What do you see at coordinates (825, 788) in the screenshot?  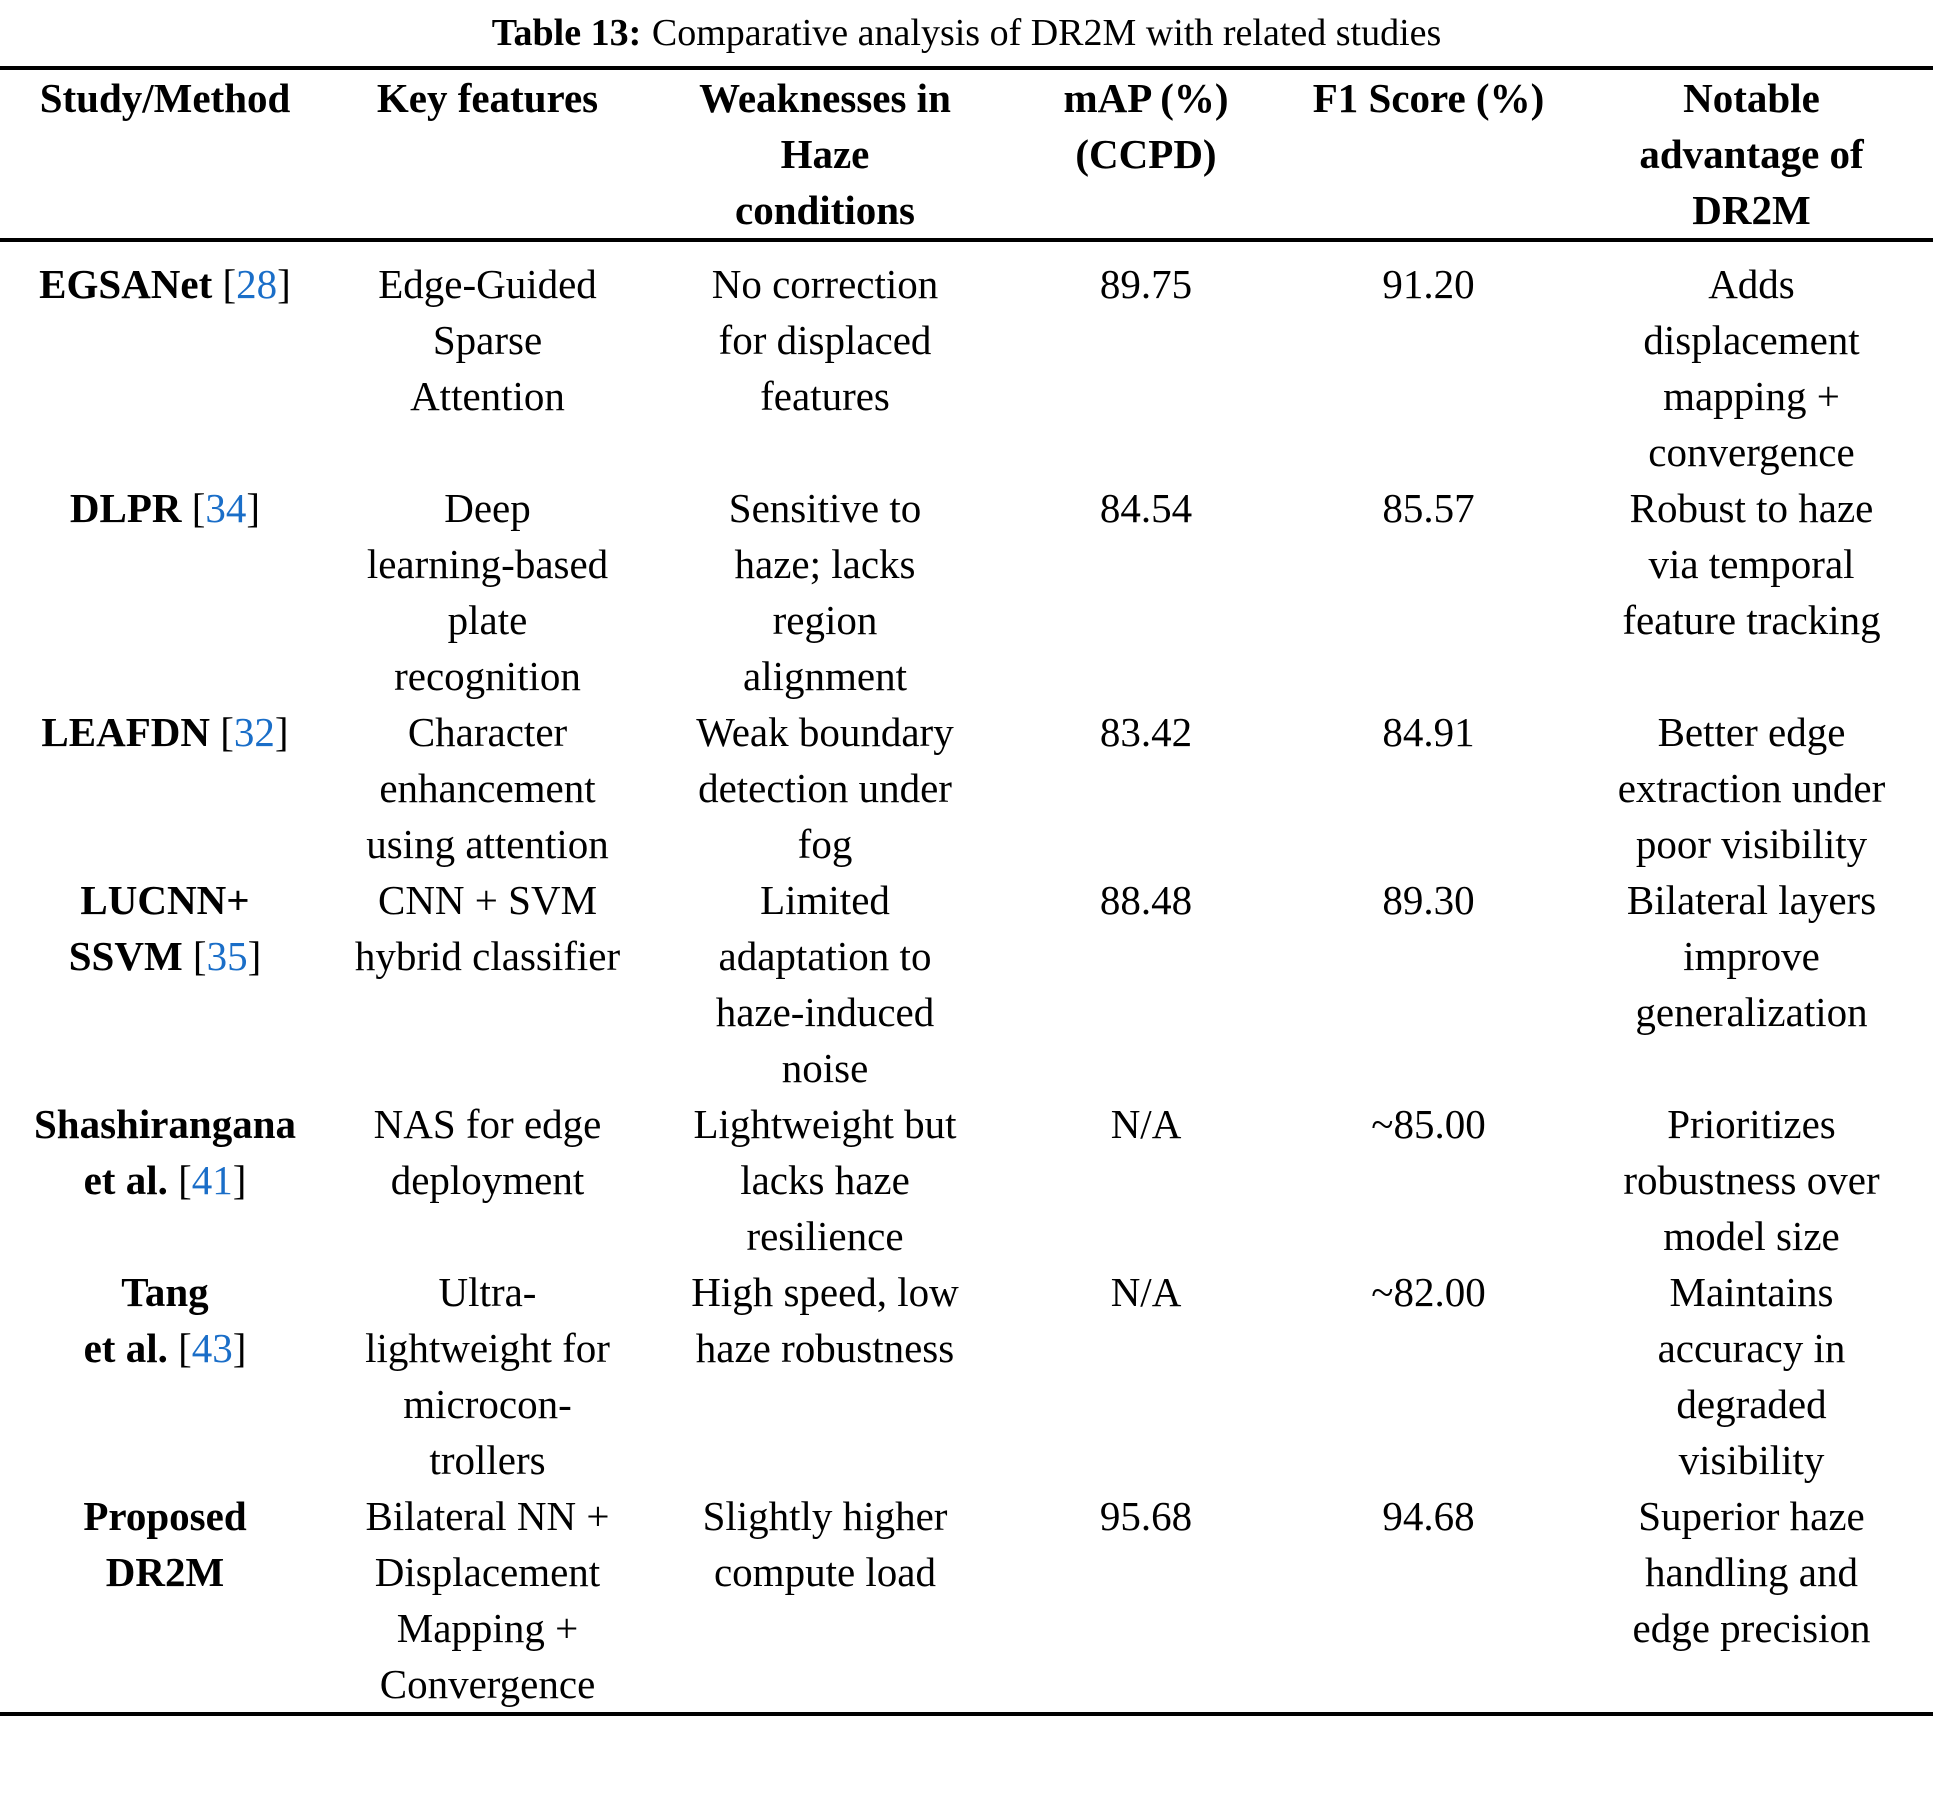 I see `weaknesses-cell: Weak boundary detection under fog` at bounding box center [825, 788].